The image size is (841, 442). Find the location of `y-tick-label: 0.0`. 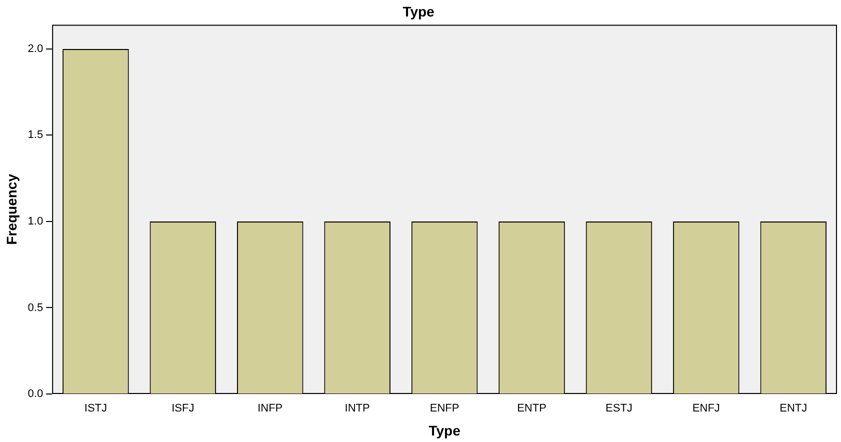

y-tick-label: 0.0 is located at coordinates (36, 394).